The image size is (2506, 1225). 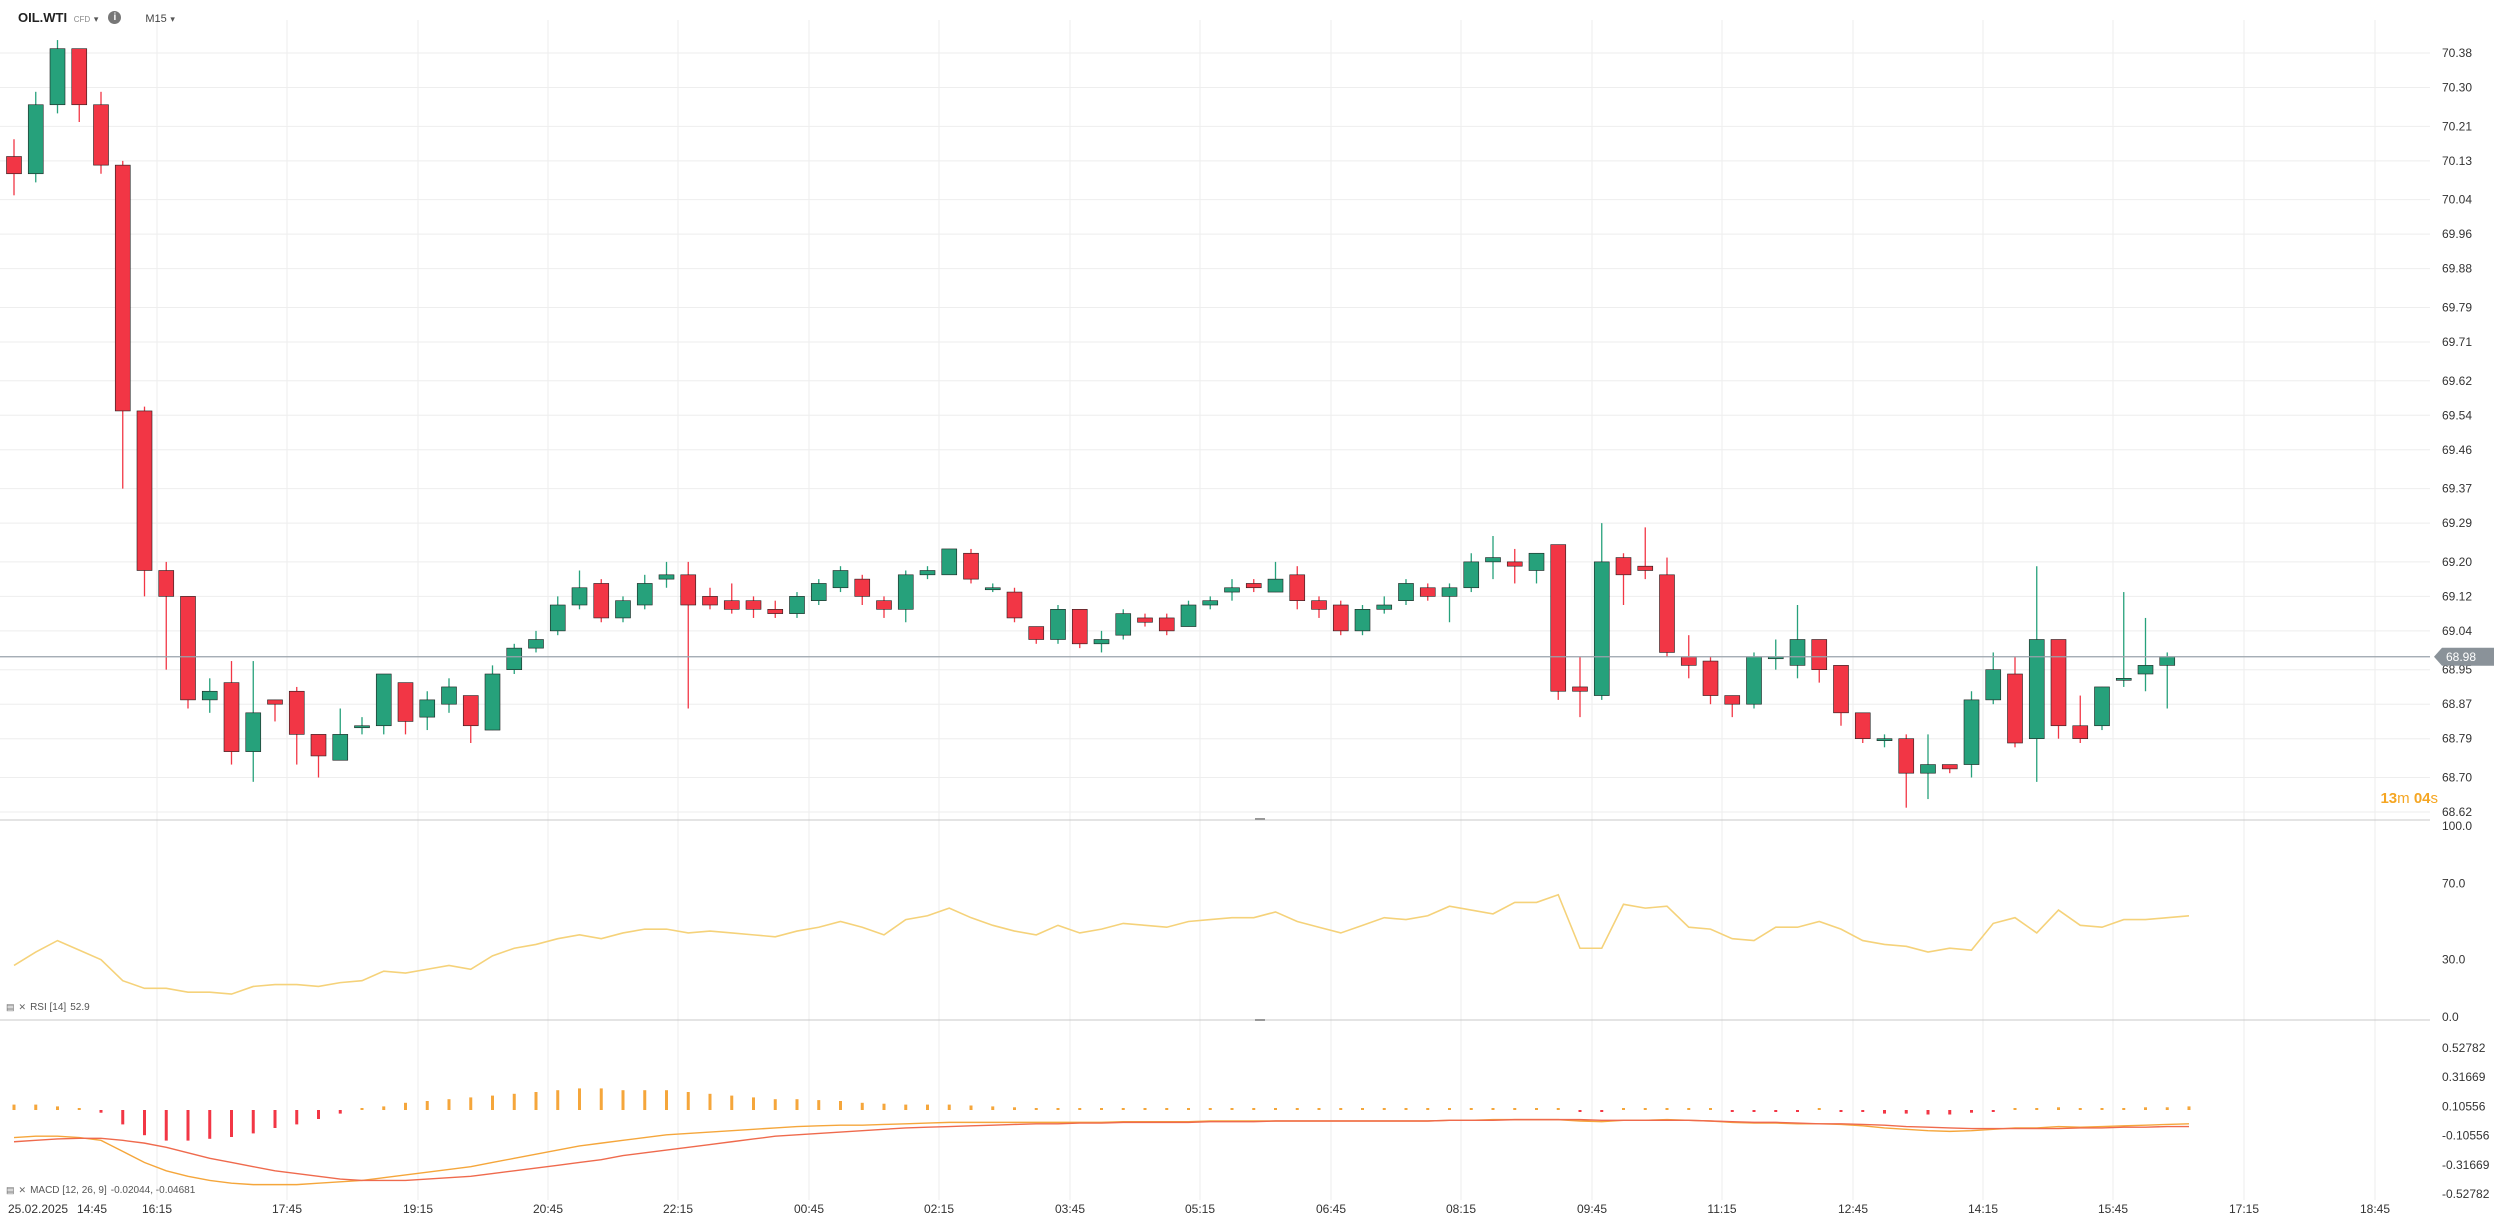 I want to click on current-price-tag-label: 68.98, so click(x=2461, y=657).